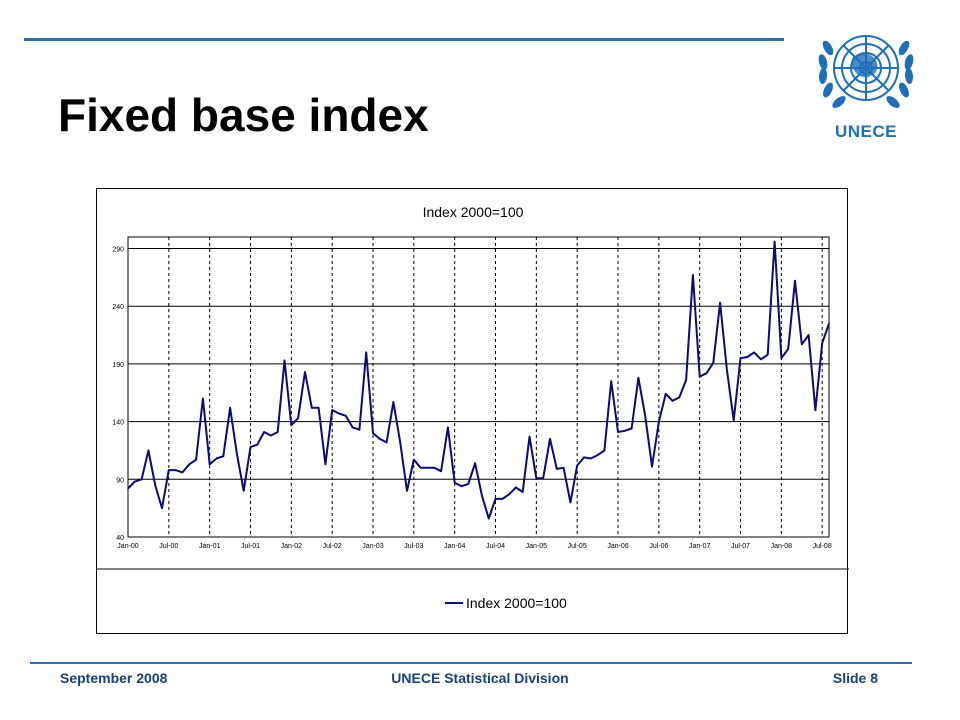 This screenshot has height=720, width=960. Describe the element at coordinates (480, 678) in the screenshot. I see `footer-organization: UNECE Statistical Division` at that location.